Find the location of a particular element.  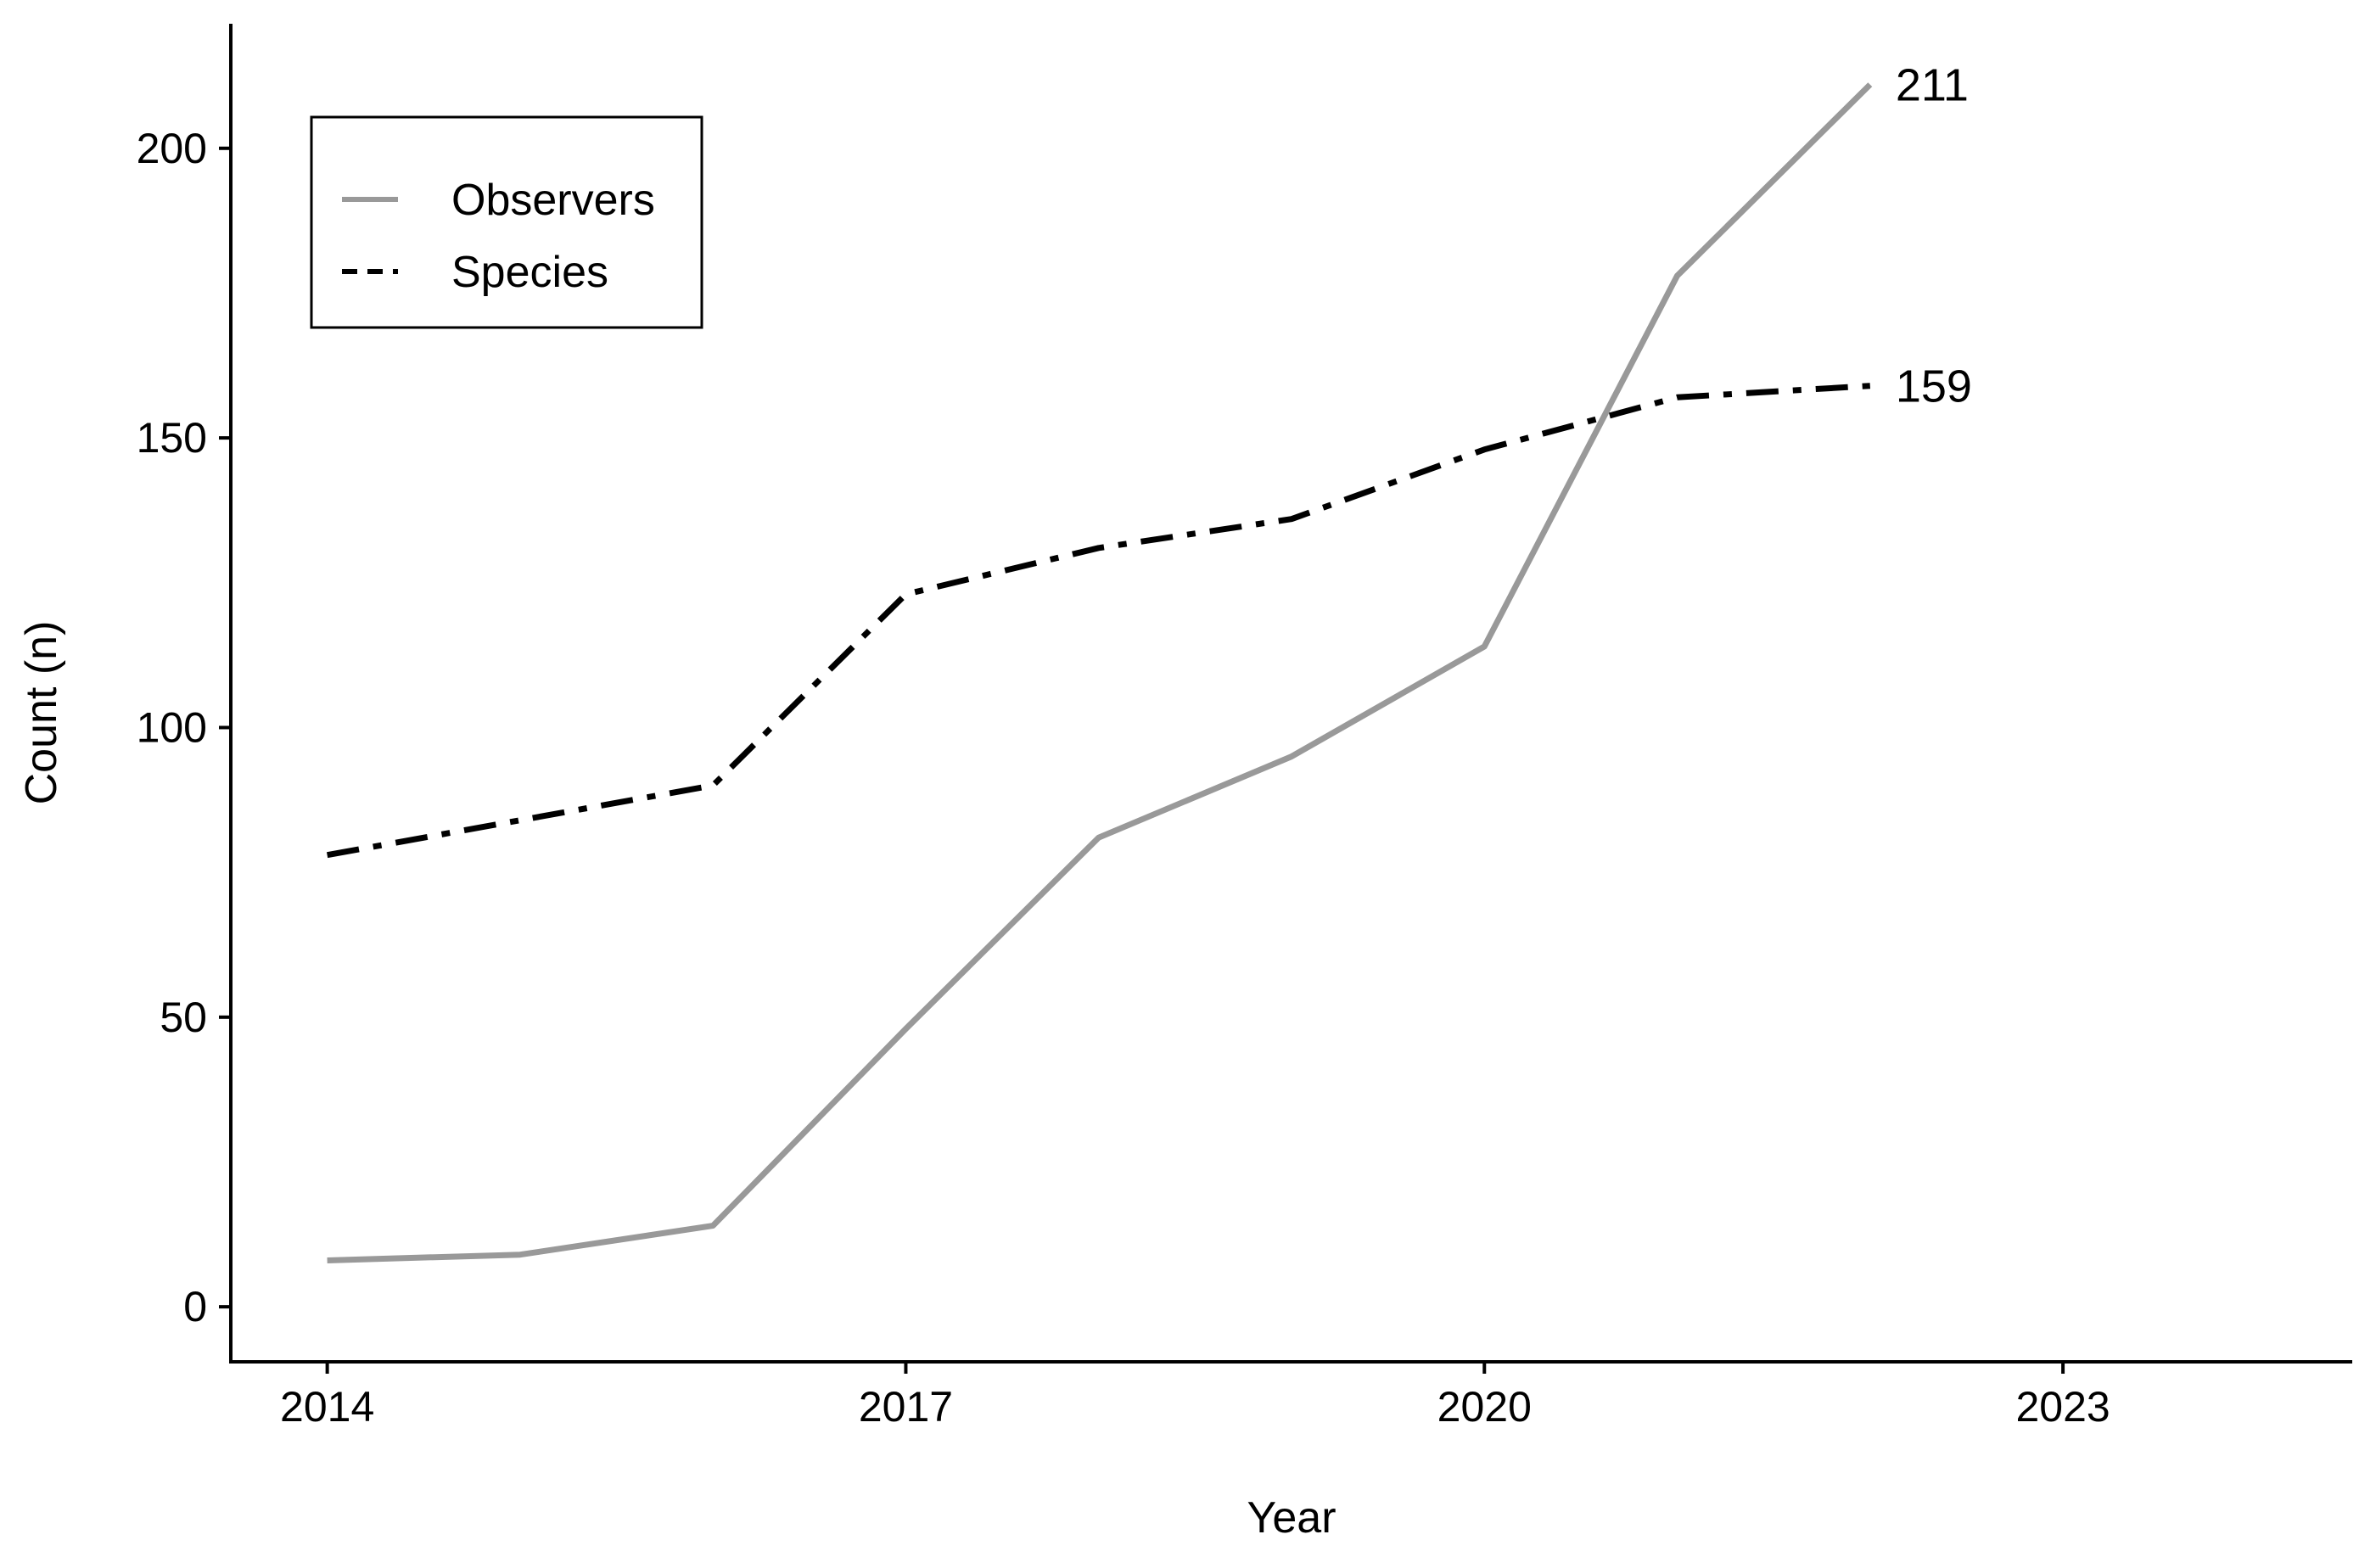

legend-box is located at coordinates (506, 222).